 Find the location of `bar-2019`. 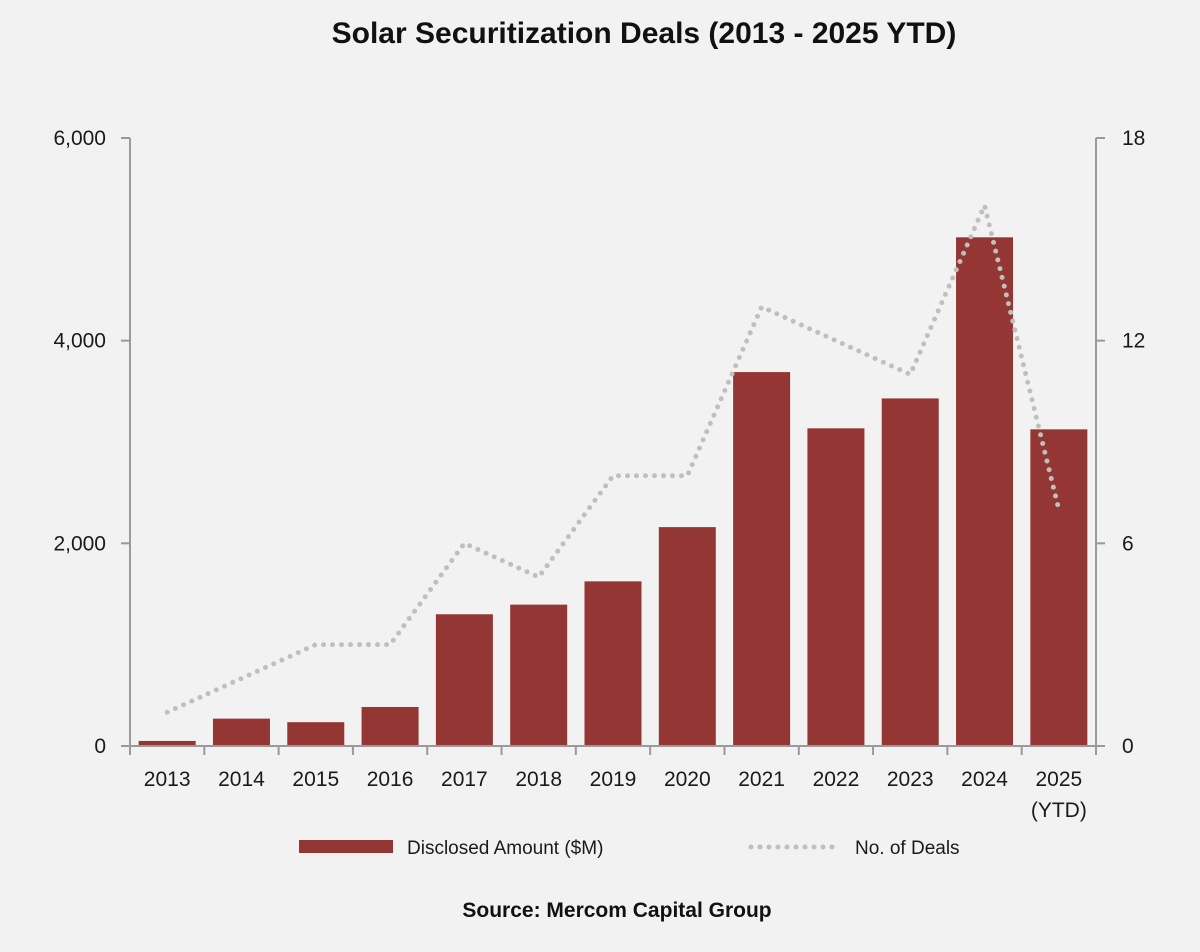

bar-2019 is located at coordinates (613, 663).